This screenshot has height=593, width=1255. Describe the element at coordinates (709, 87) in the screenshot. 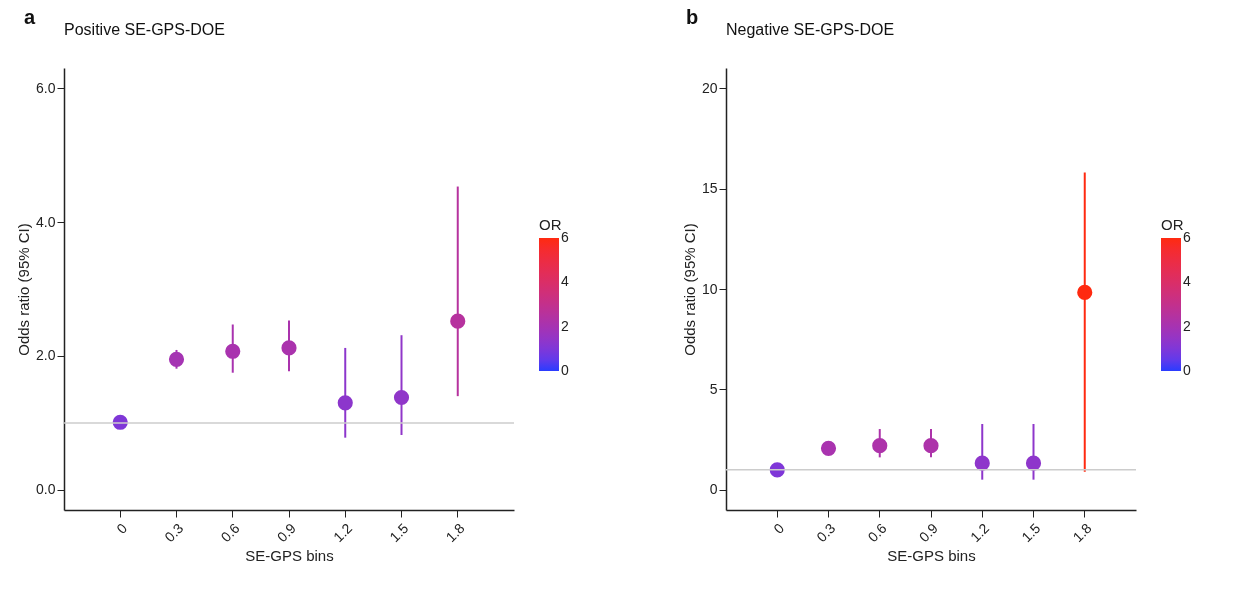

I see `y-tick-label: 20` at that location.